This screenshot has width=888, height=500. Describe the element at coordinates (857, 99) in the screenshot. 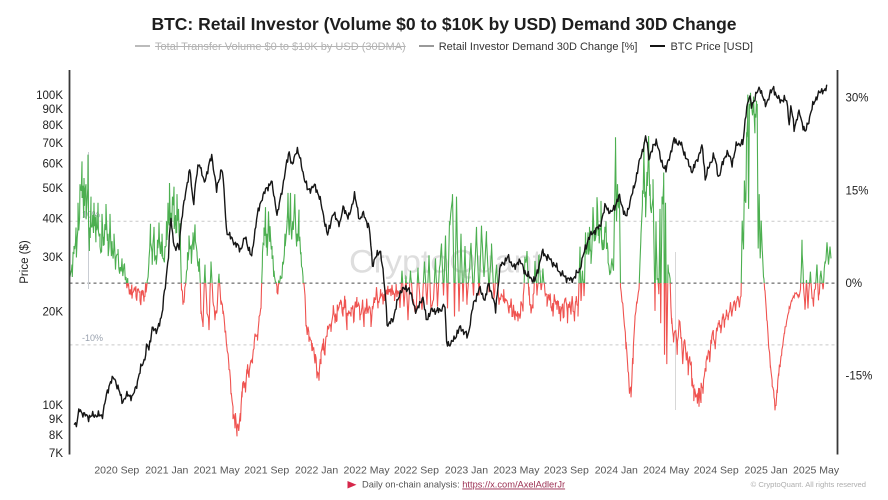

I see `svg-text: 30%` at that location.